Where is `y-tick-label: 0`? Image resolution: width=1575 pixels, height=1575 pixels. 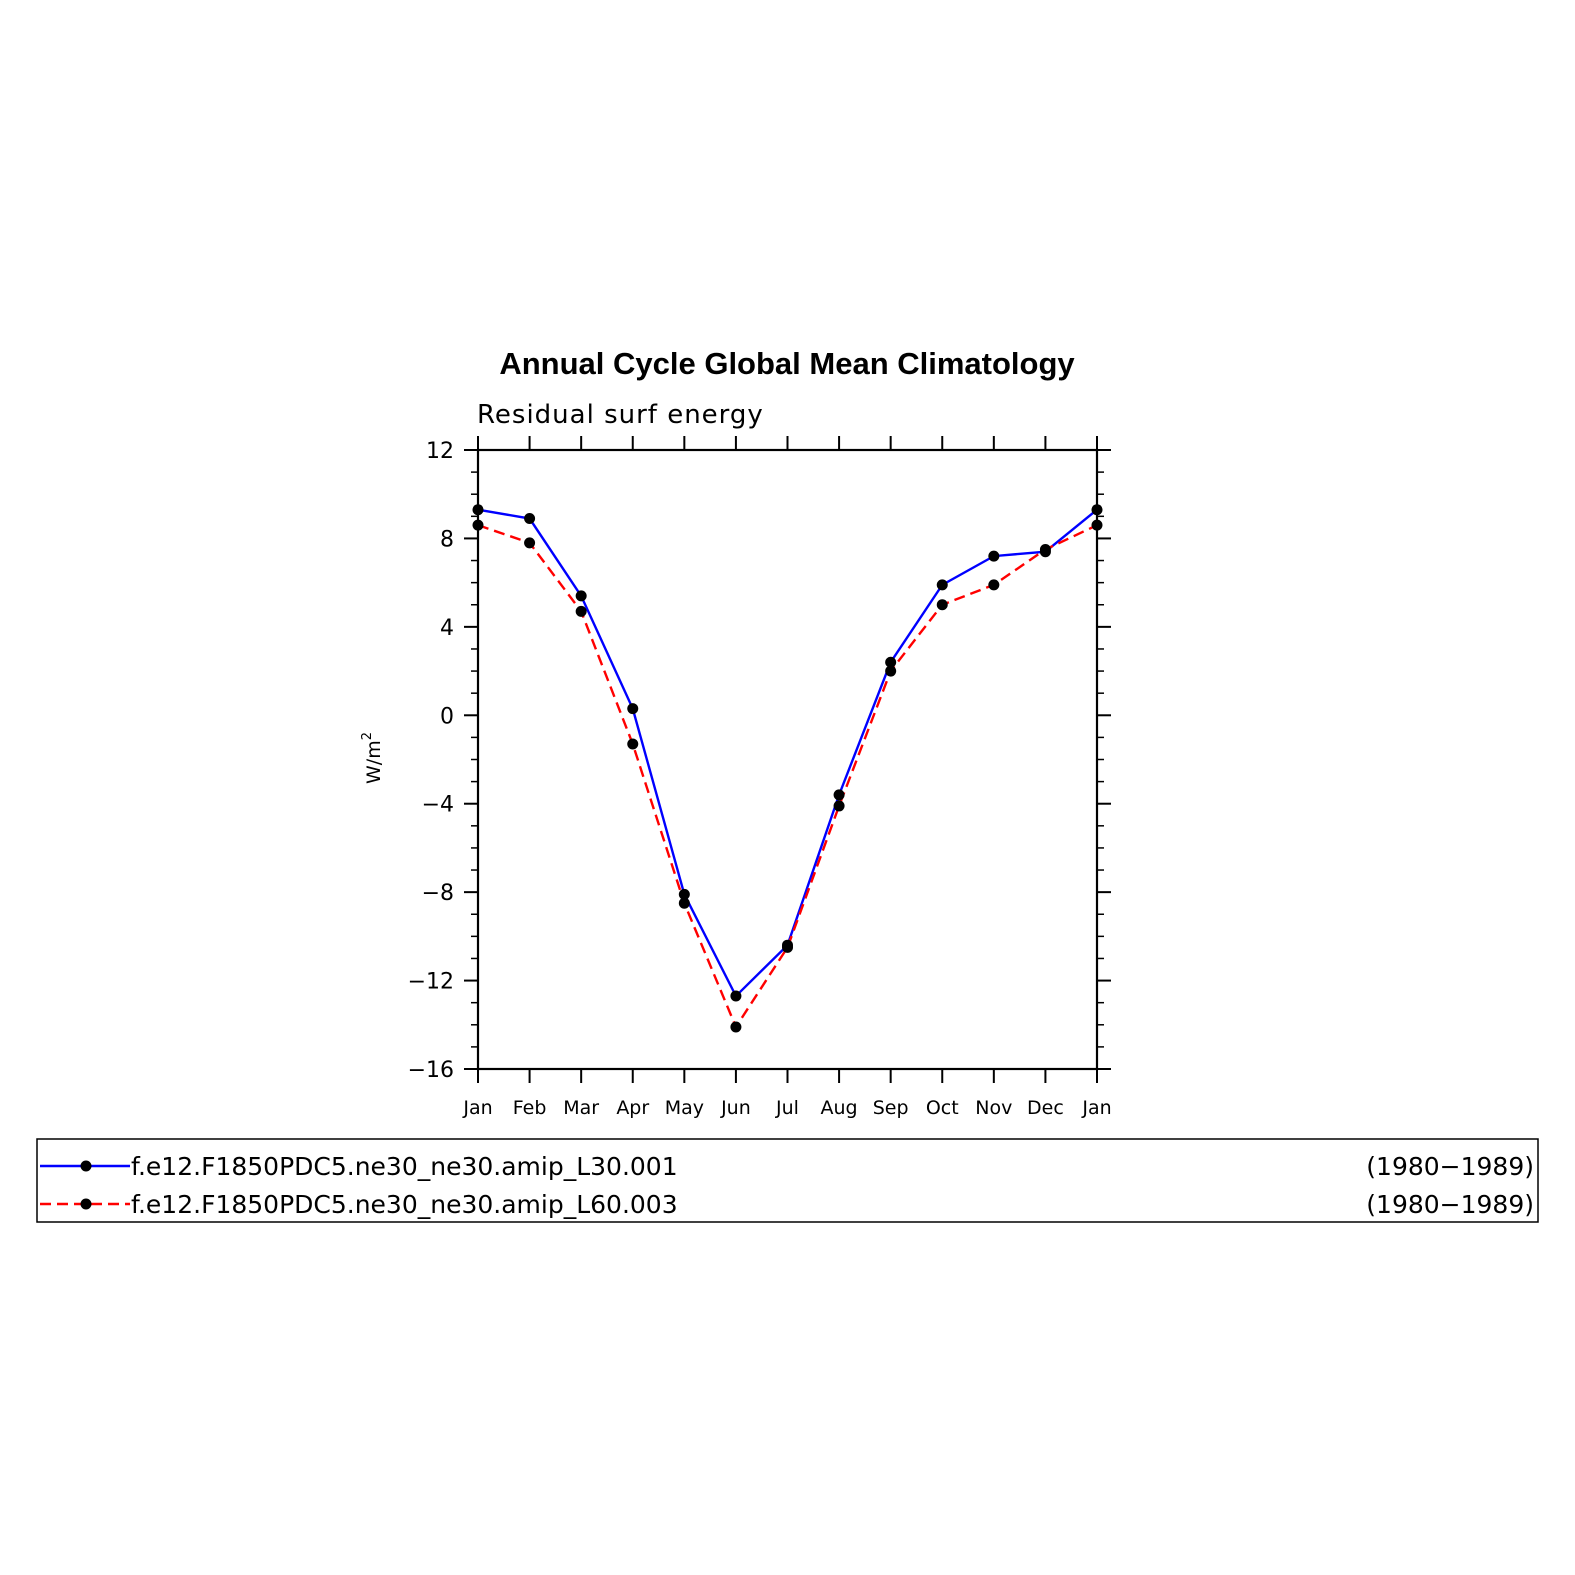 y-tick-label: 0 is located at coordinates (447, 716).